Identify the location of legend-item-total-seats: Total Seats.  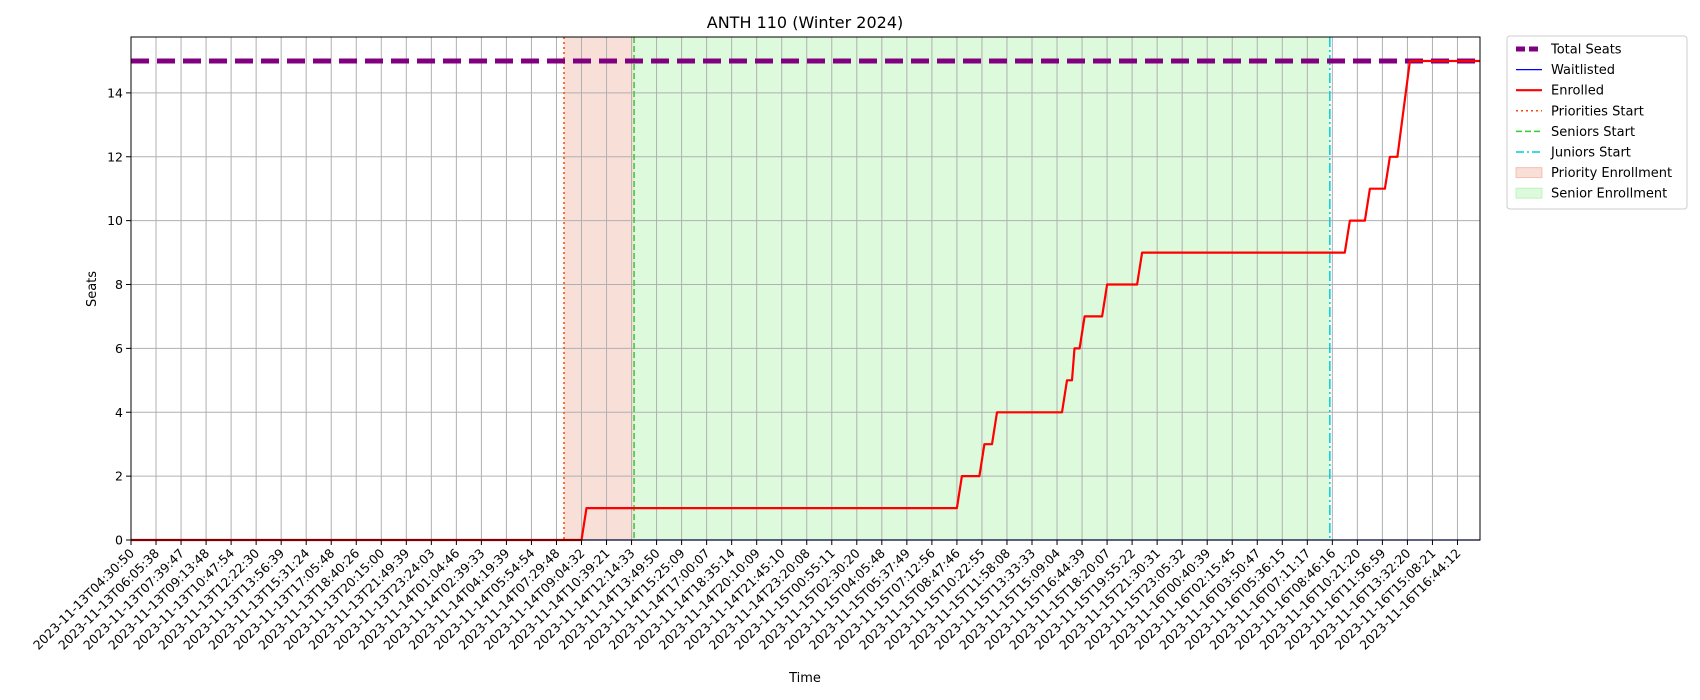
(1569, 50).